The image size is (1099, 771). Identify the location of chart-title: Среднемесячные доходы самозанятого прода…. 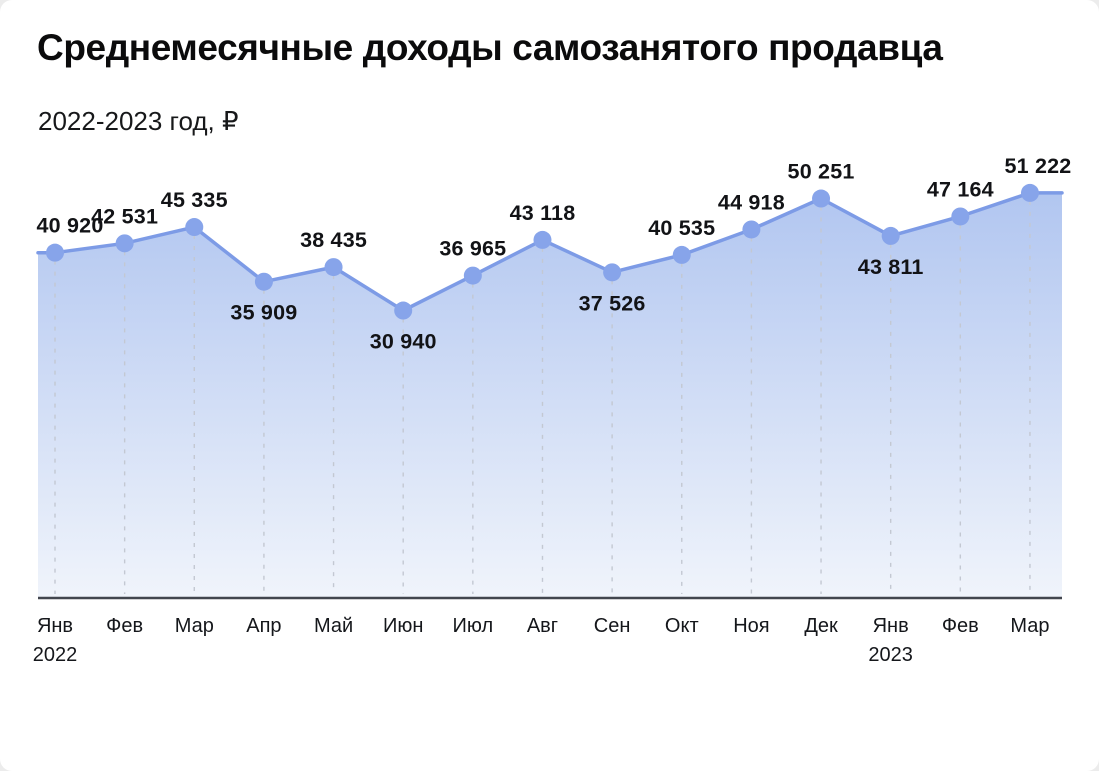
(490, 47).